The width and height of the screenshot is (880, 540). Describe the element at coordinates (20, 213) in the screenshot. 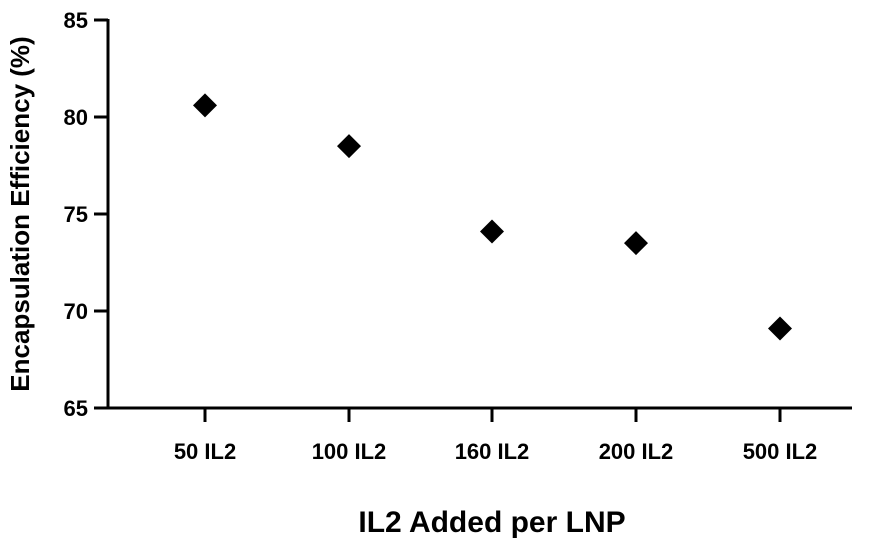

I see `y-axis-title: Encapsulation Efficiency (%)` at that location.